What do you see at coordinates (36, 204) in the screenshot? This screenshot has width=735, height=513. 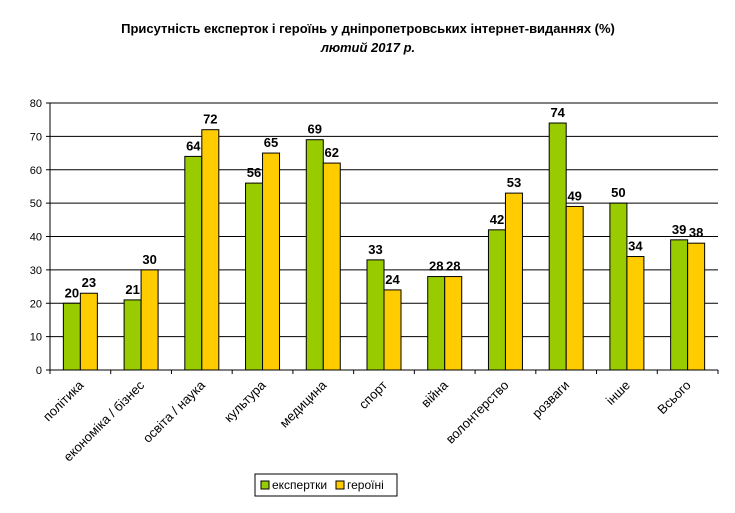 I see `y-tick-label: 50` at bounding box center [36, 204].